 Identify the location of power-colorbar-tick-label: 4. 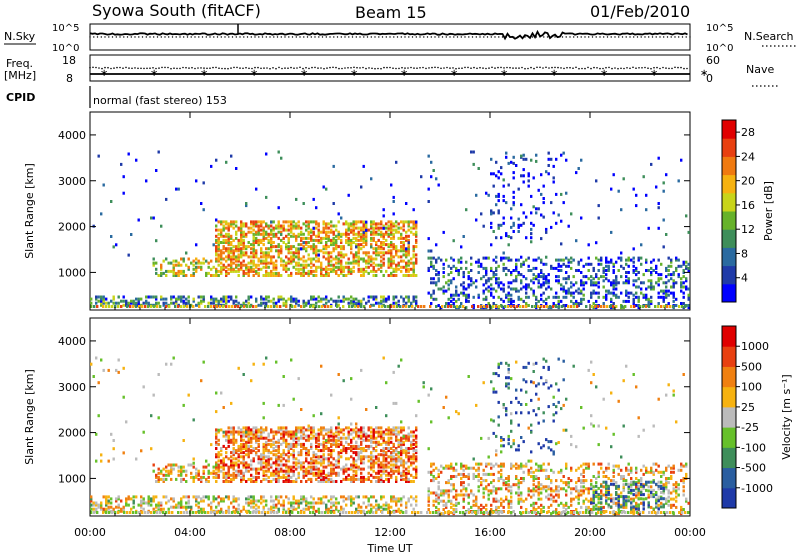
(744, 278).